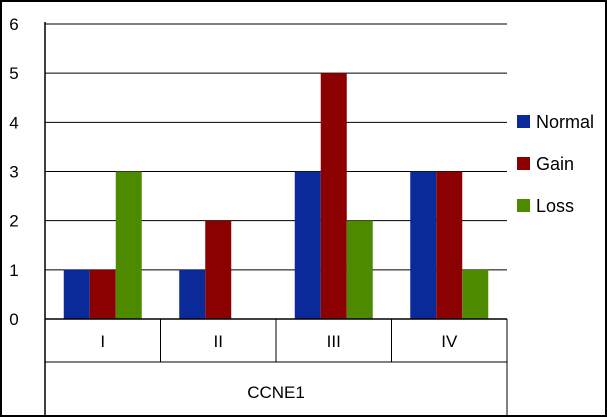 The image size is (607, 417). Describe the element at coordinates (13, 221) in the screenshot. I see `y-tick-label: 2` at that location.